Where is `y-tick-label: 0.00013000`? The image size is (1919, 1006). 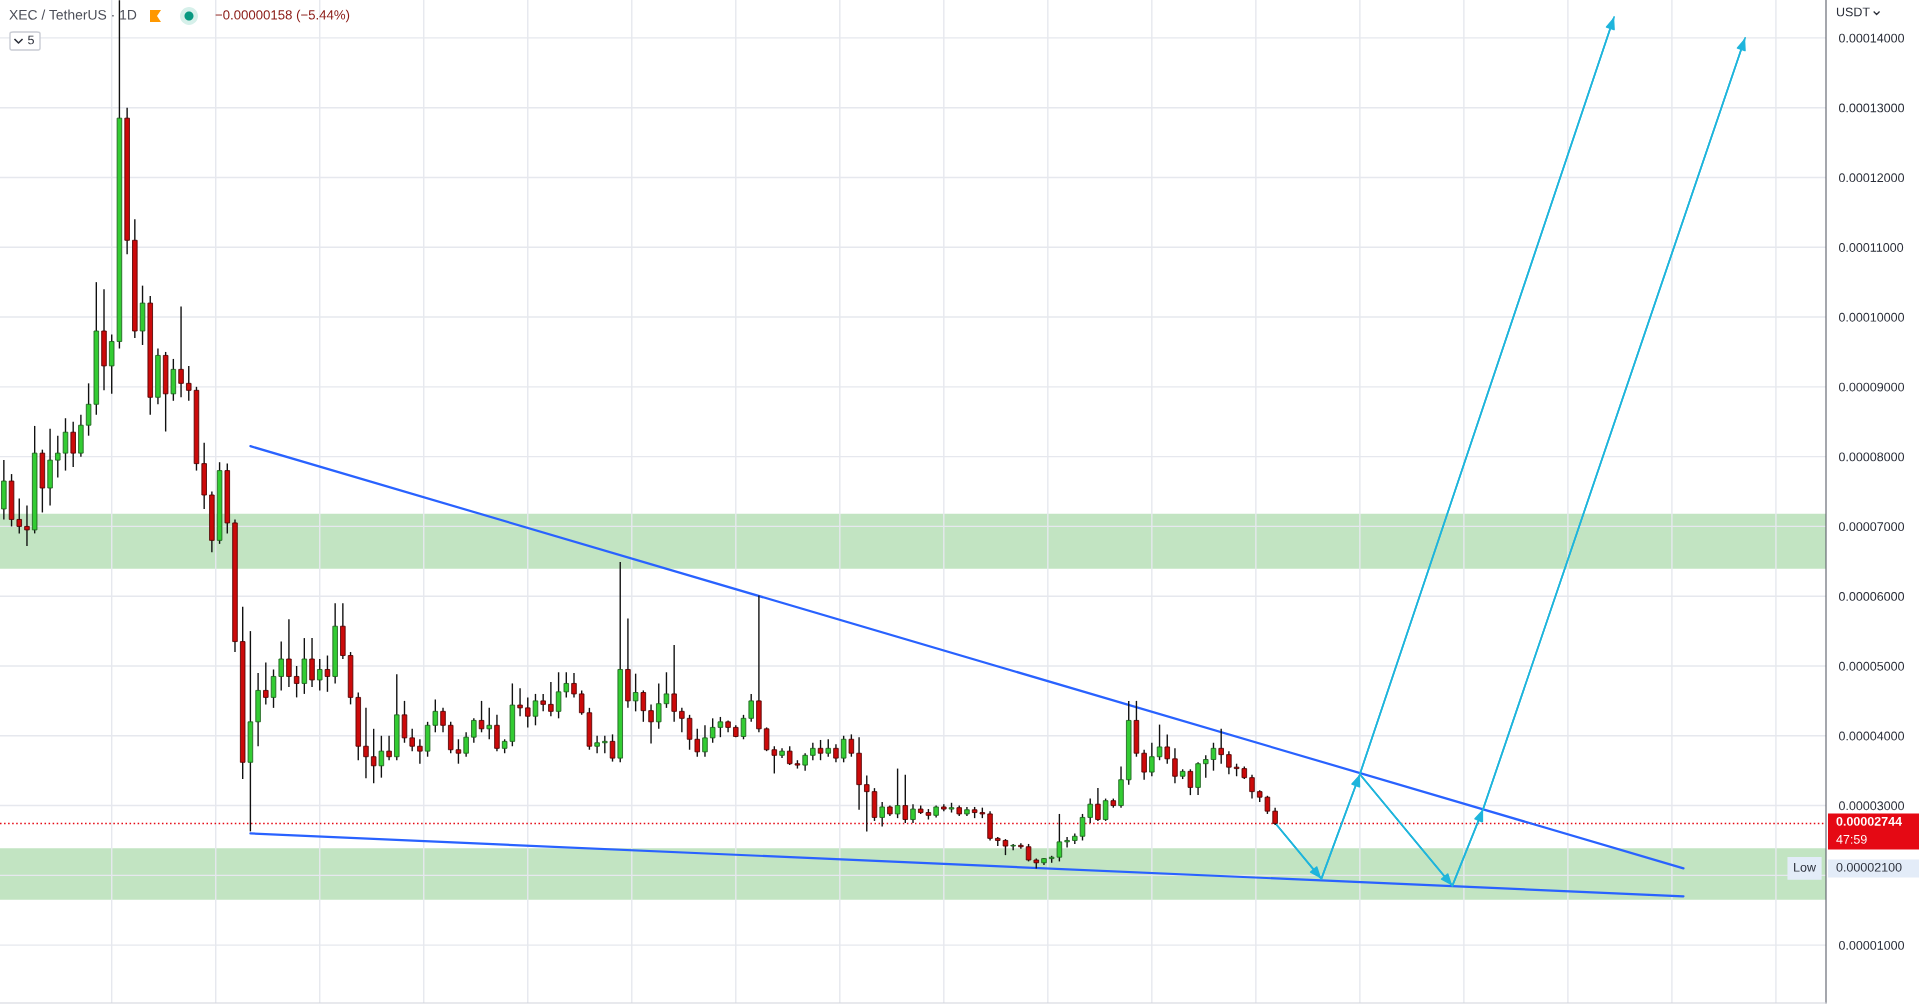 y-tick-label: 0.00013000 is located at coordinates (1871, 108).